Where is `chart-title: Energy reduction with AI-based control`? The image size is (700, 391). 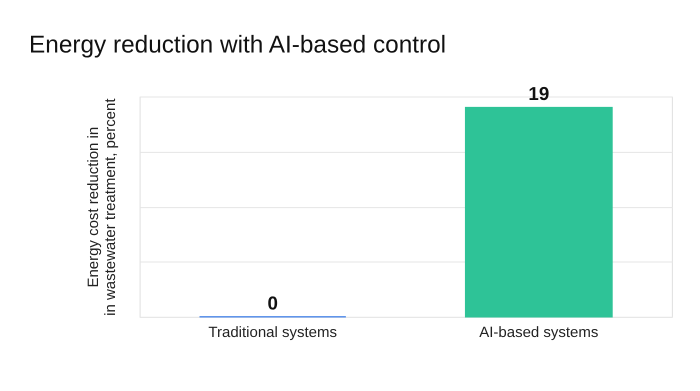 chart-title: Energy reduction with AI-based control is located at coordinates (237, 44).